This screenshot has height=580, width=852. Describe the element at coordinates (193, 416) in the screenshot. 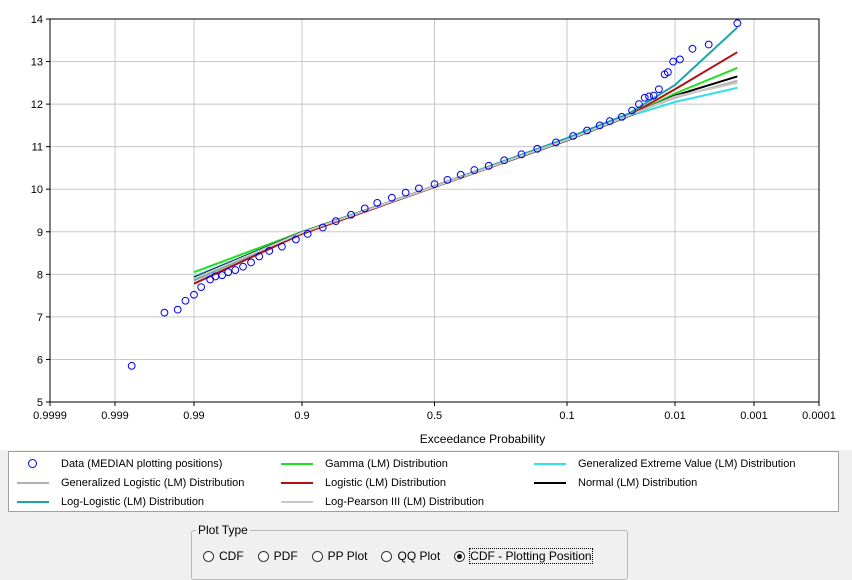

I see `x-tick-label: 0.99` at that location.